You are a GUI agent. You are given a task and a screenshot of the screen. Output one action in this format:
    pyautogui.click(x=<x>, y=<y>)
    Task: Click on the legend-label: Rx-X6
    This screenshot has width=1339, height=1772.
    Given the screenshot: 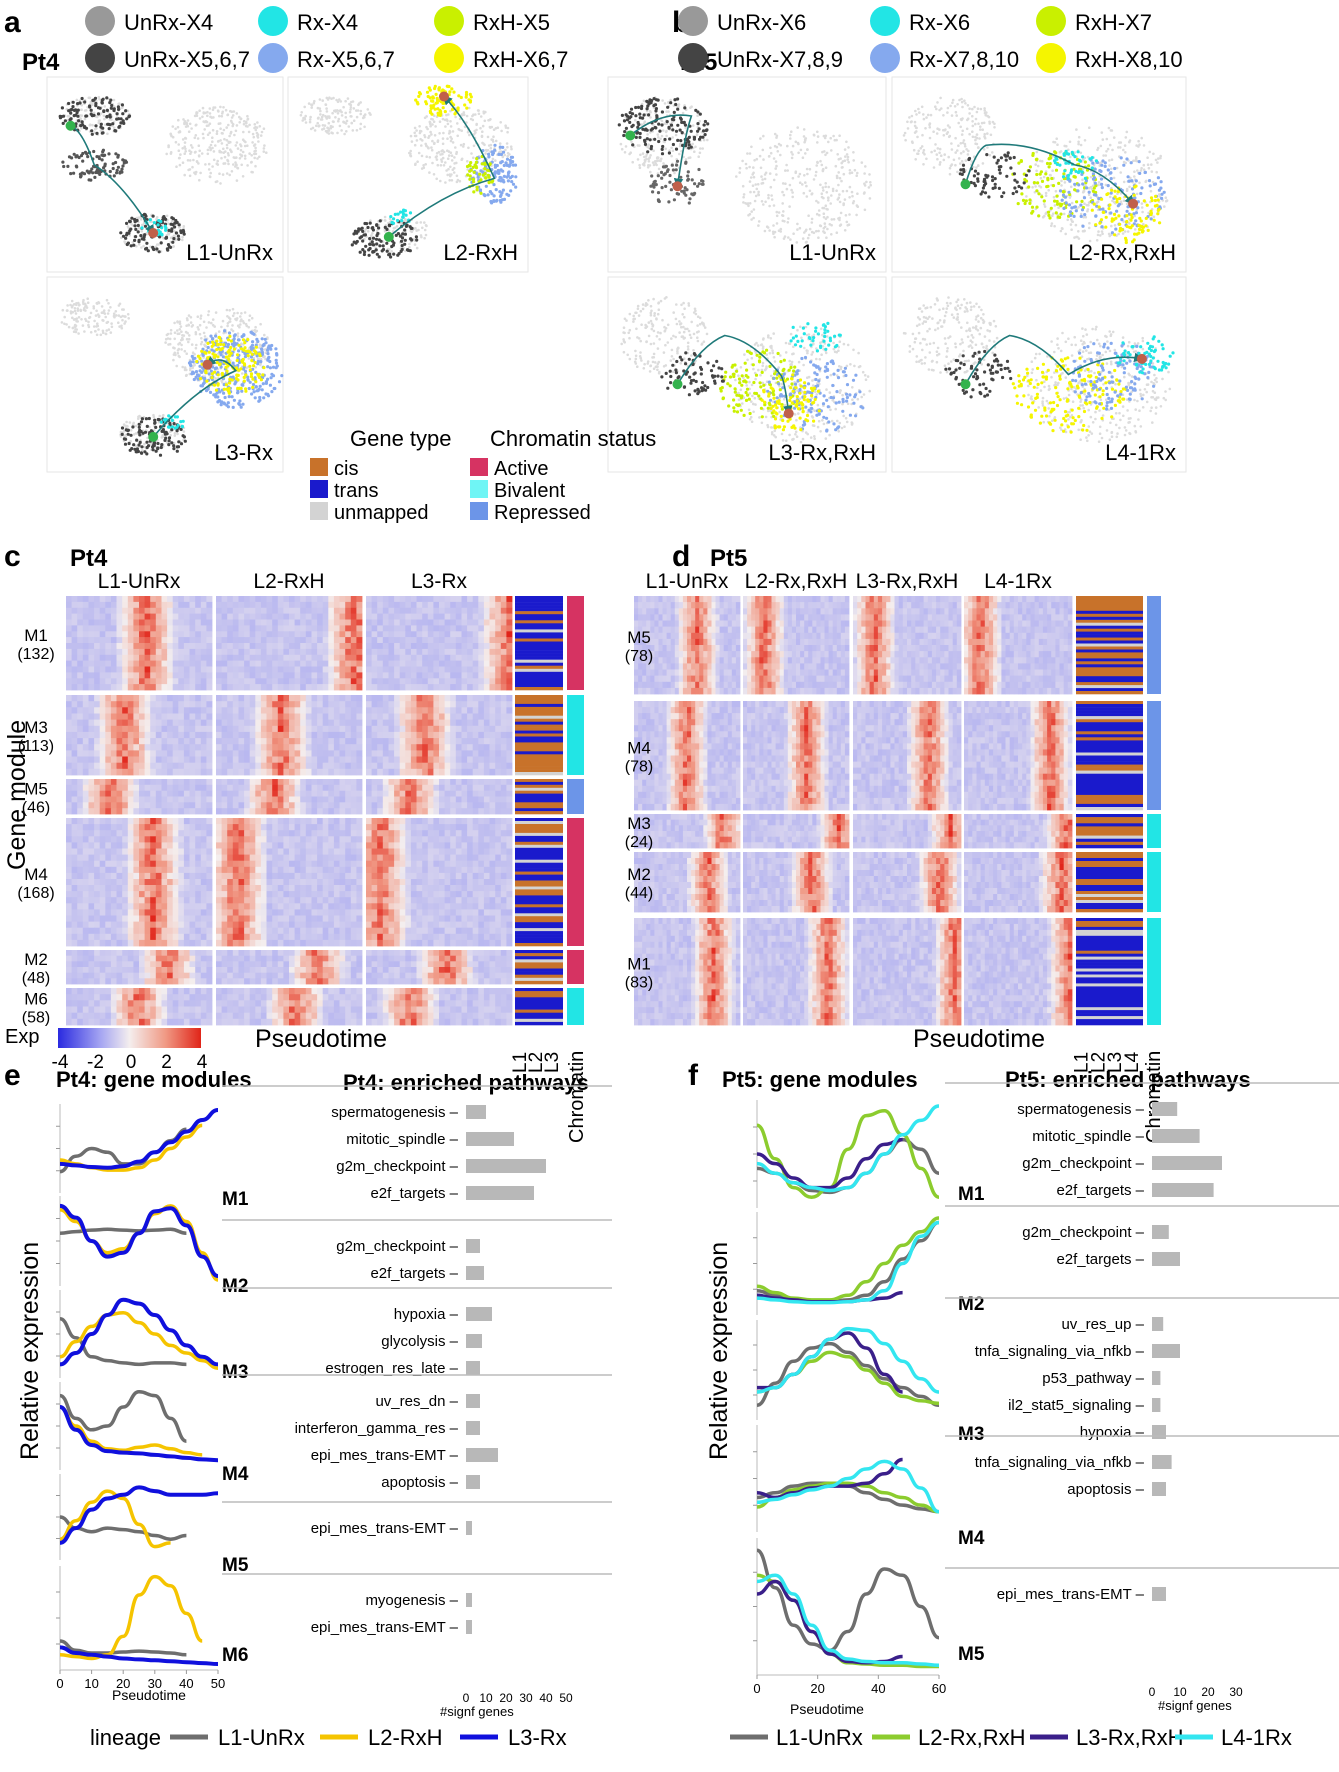 What is the action you would take?
    pyautogui.click(x=939, y=22)
    